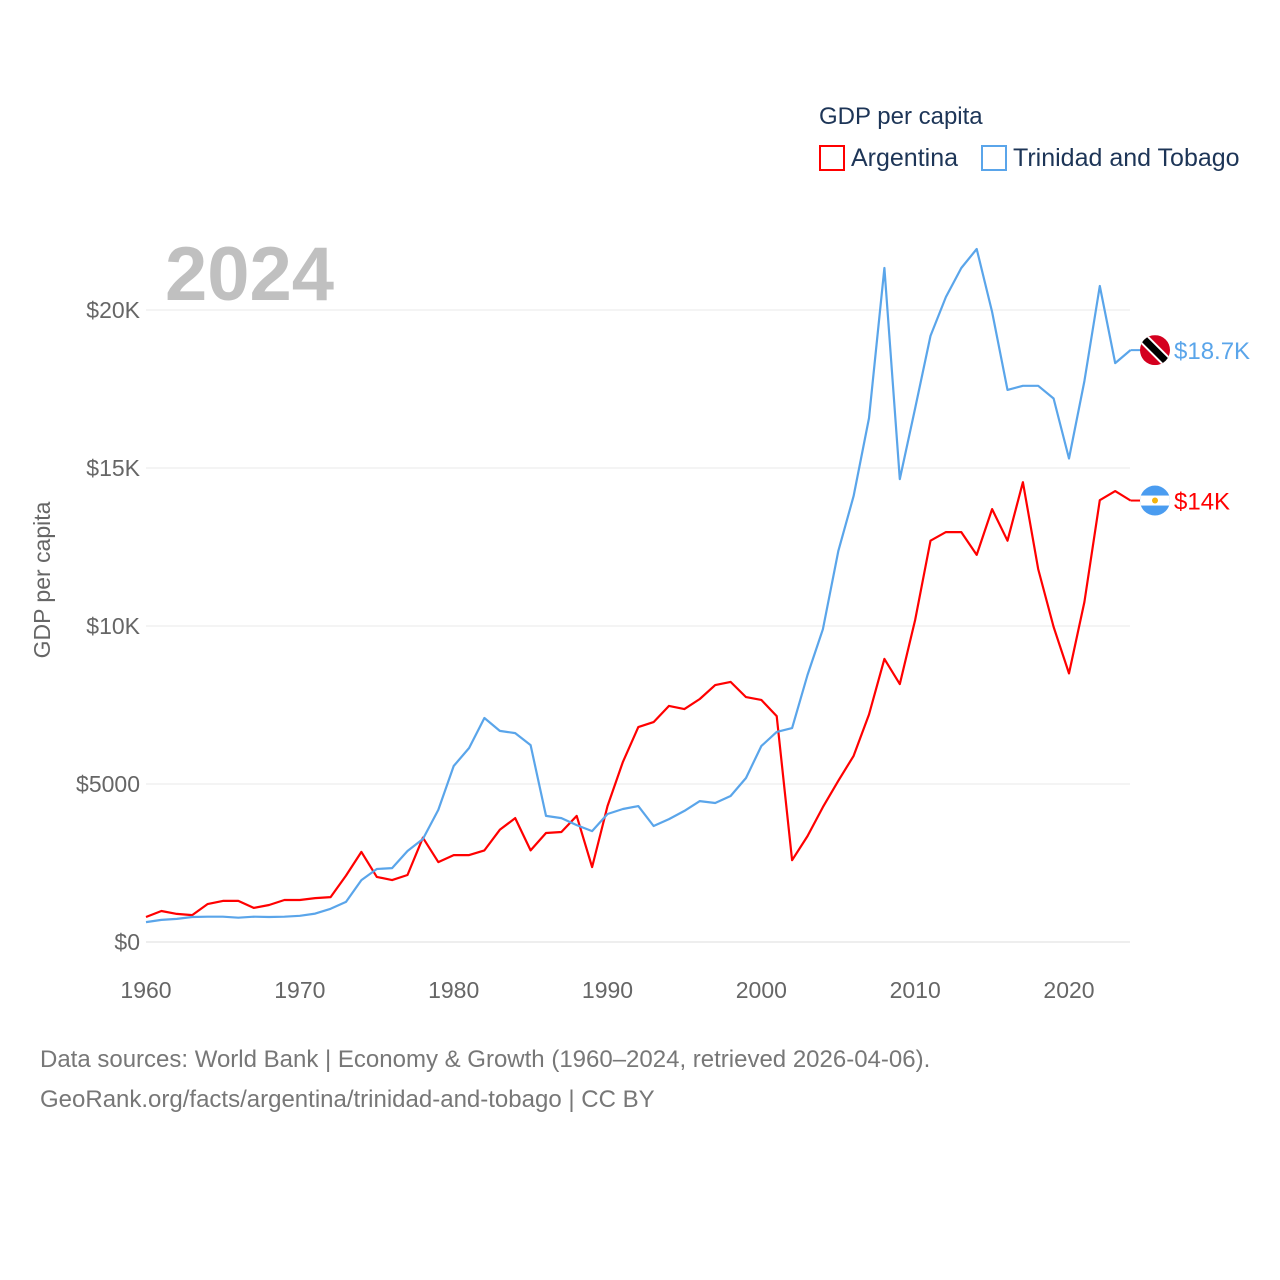  I want to click on trinidad-flag-icon, so click(1155, 350).